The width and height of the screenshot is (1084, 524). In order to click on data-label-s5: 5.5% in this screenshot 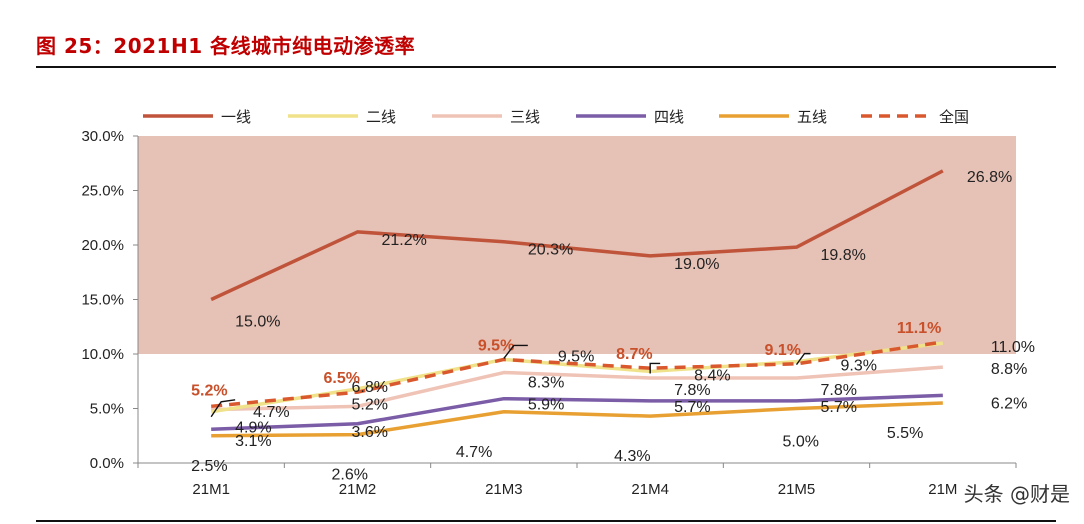, I will do `click(905, 433)`.